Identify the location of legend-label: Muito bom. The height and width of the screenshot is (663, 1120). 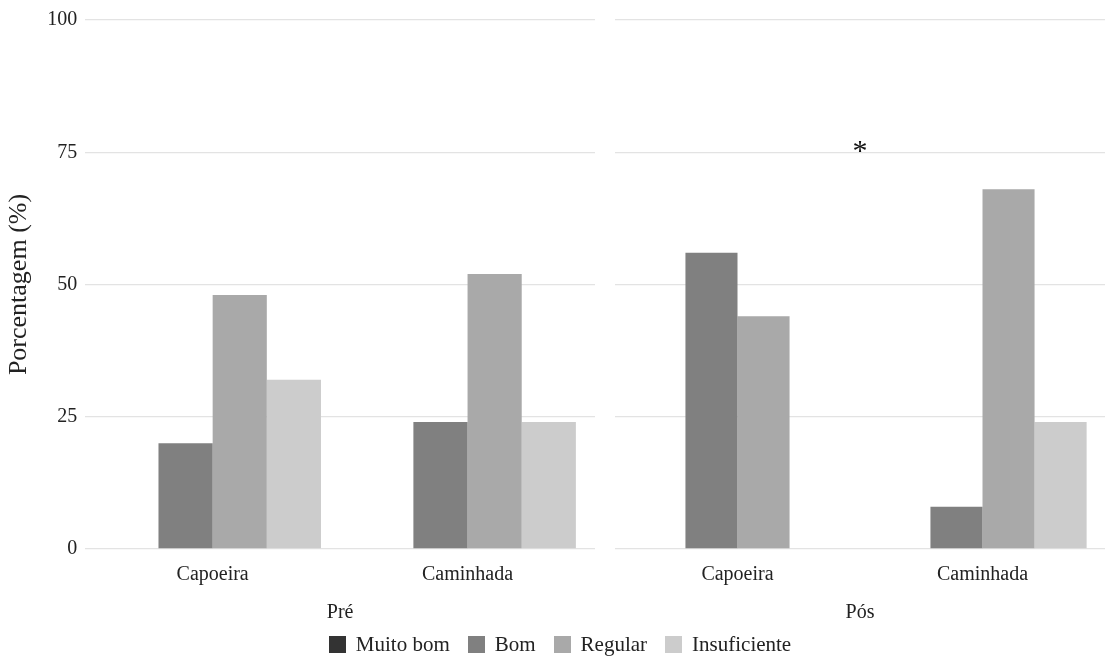
(402, 644).